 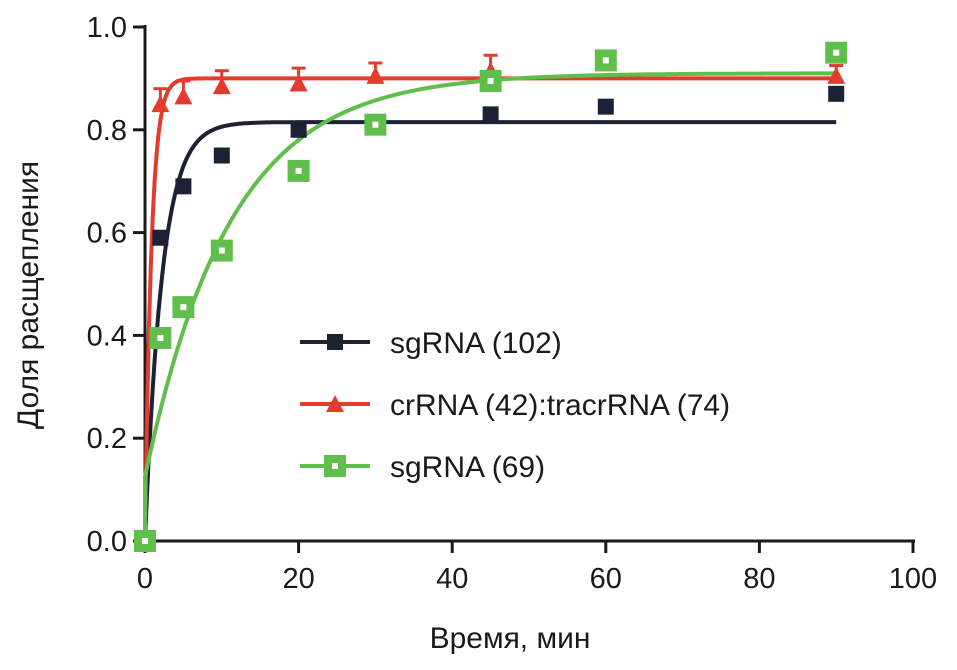 I want to click on y-tick-label: 0.8, so click(x=107, y=131).